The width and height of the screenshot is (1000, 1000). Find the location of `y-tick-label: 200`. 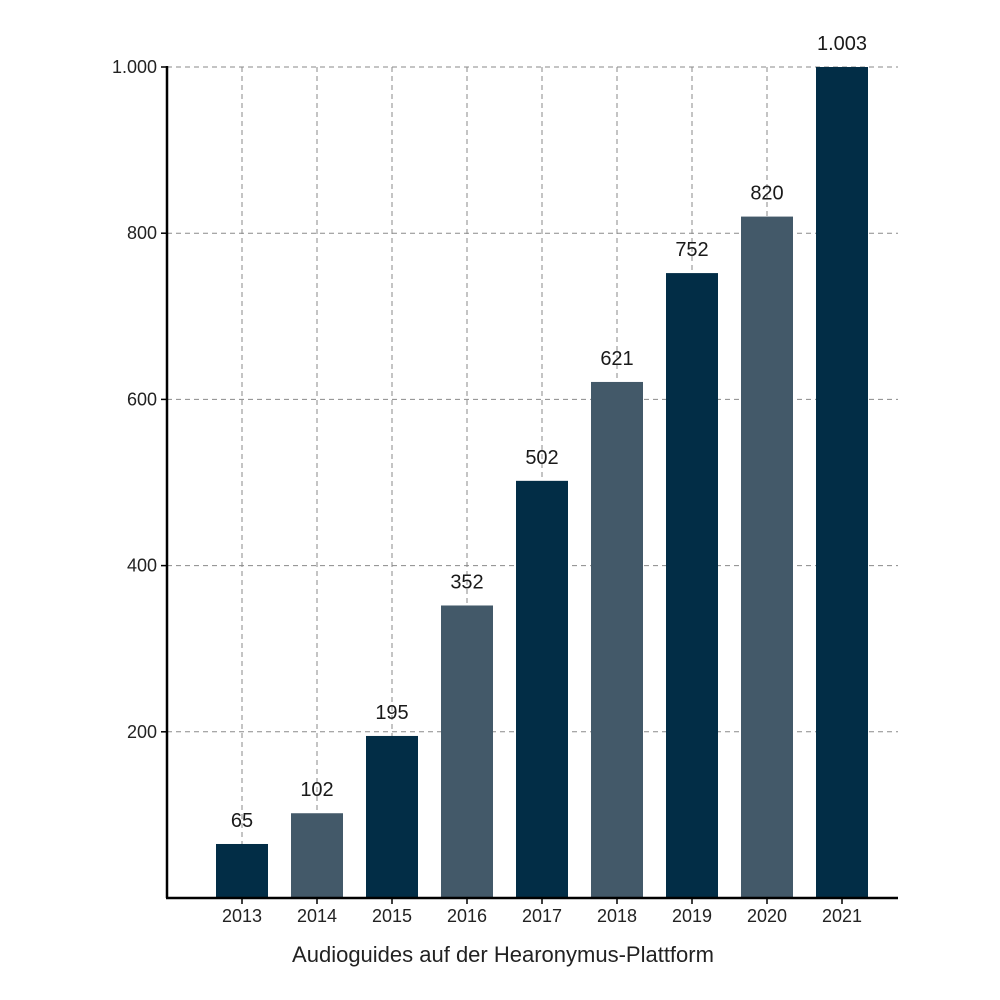

y-tick-label: 200 is located at coordinates (142, 732).